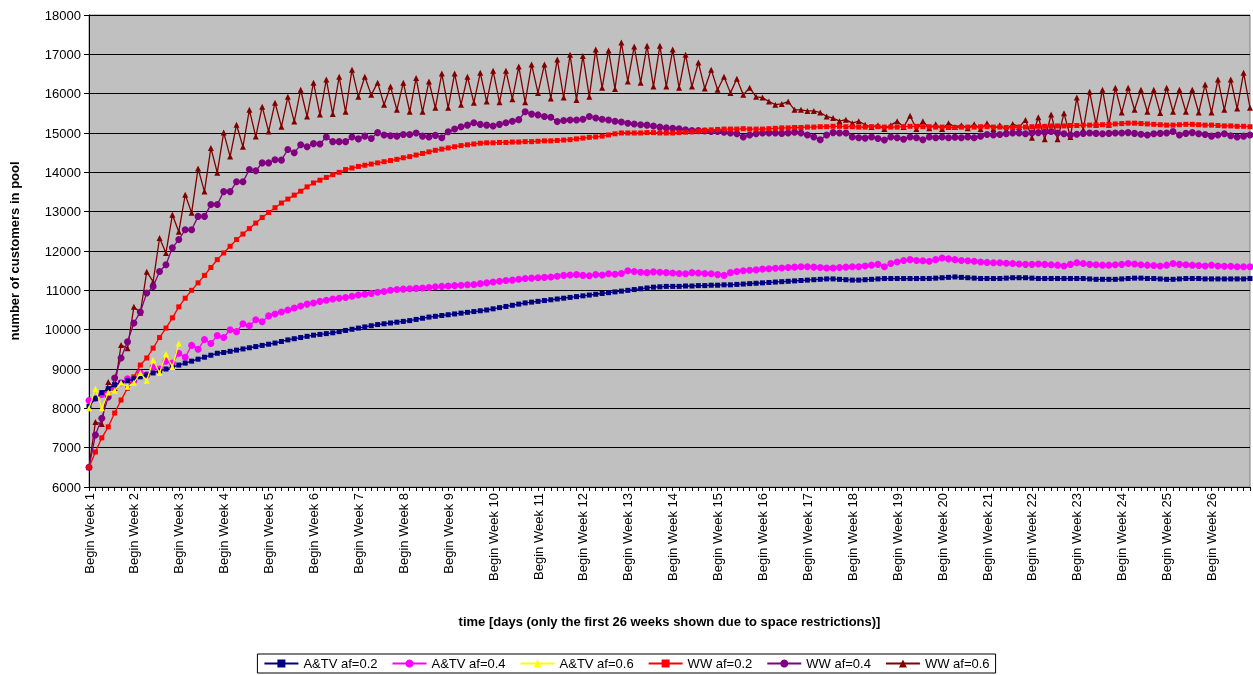  Describe the element at coordinates (673, 537) in the screenshot. I see `x-tick-label: Begin Week 14` at that location.